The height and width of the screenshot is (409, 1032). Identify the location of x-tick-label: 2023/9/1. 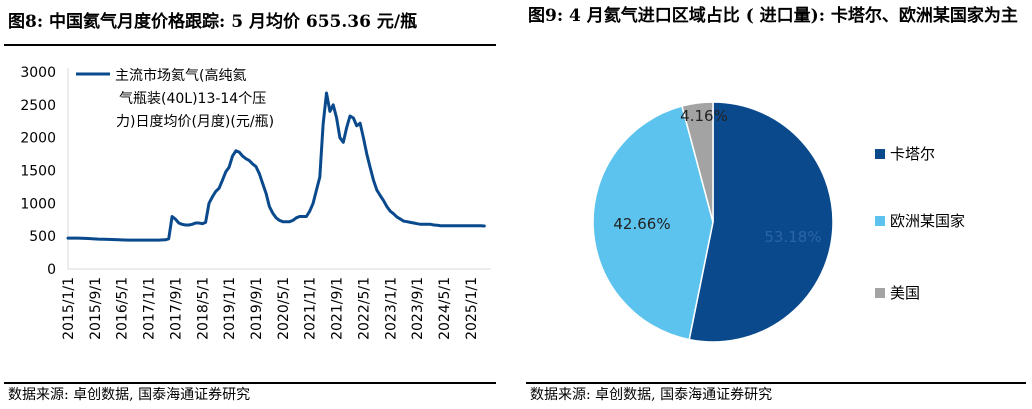
(418, 308).